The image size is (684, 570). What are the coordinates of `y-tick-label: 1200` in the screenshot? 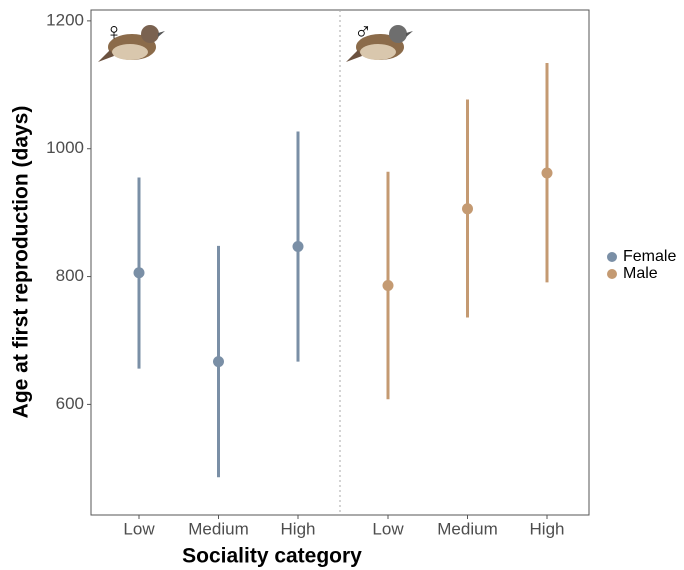 It's located at (65, 19).